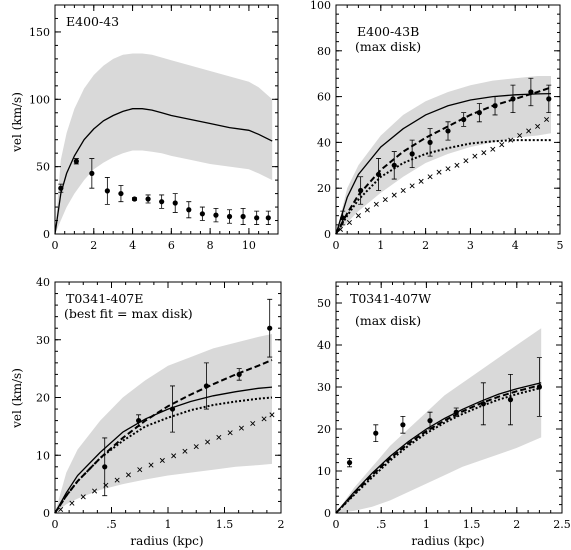 This screenshot has width=571, height=550. What do you see at coordinates (104, 298) in the screenshot?
I see `panel-3-title: T0341-407E` at bounding box center [104, 298].